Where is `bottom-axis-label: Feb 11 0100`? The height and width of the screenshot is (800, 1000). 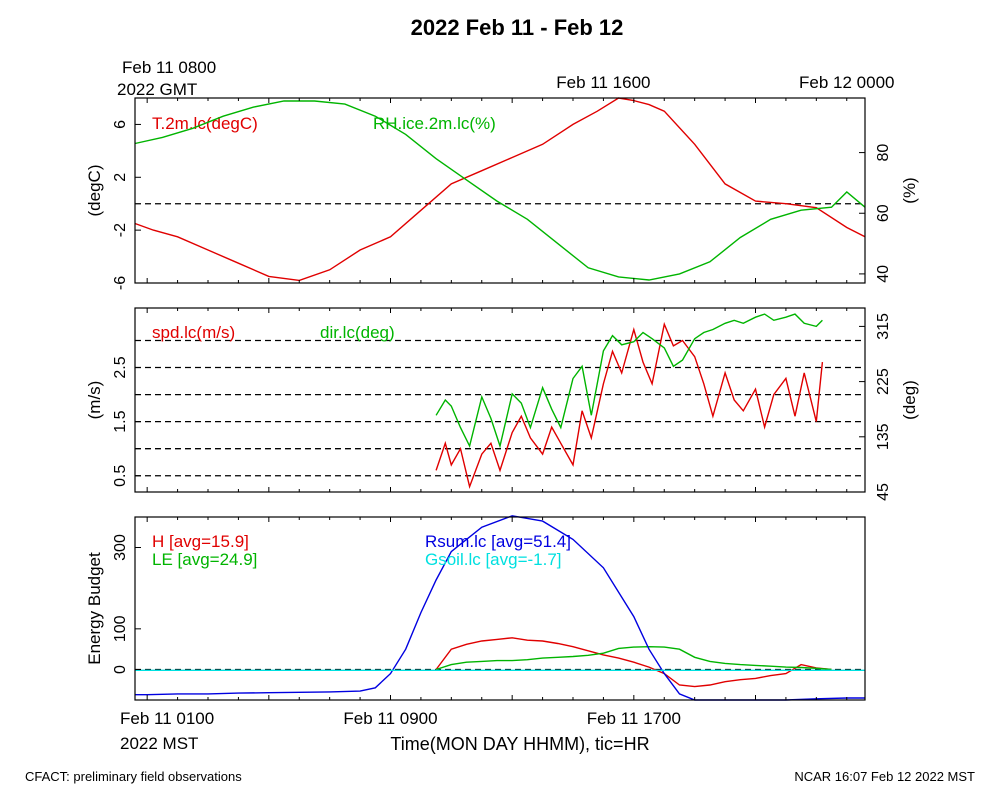
bottom-axis-label: Feb 11 0100 is located at coordinates (167, 718).